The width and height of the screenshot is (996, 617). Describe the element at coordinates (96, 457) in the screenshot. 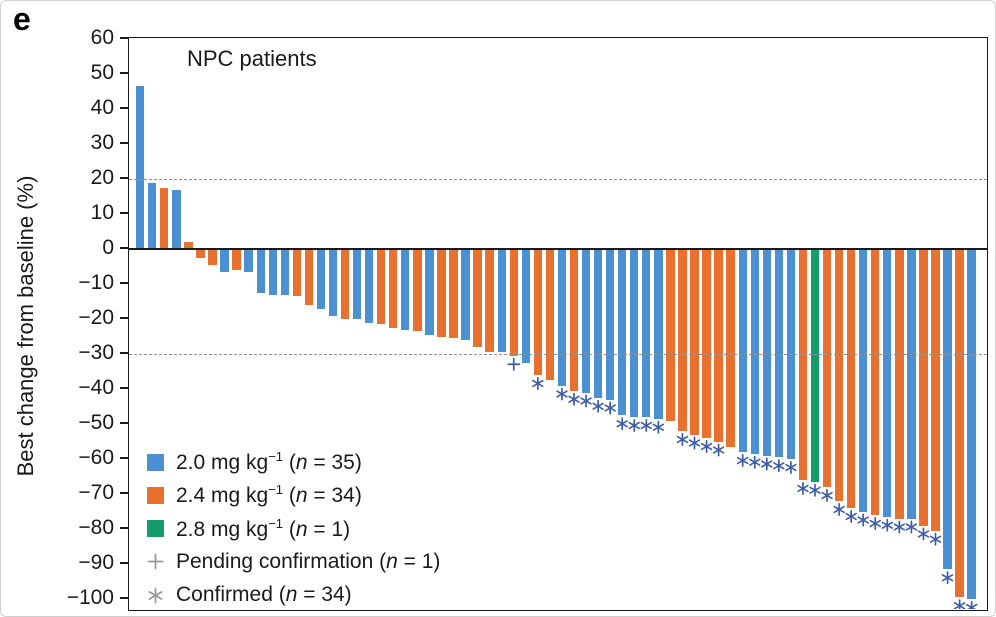

I see `y-tick-label: −60` at that location.